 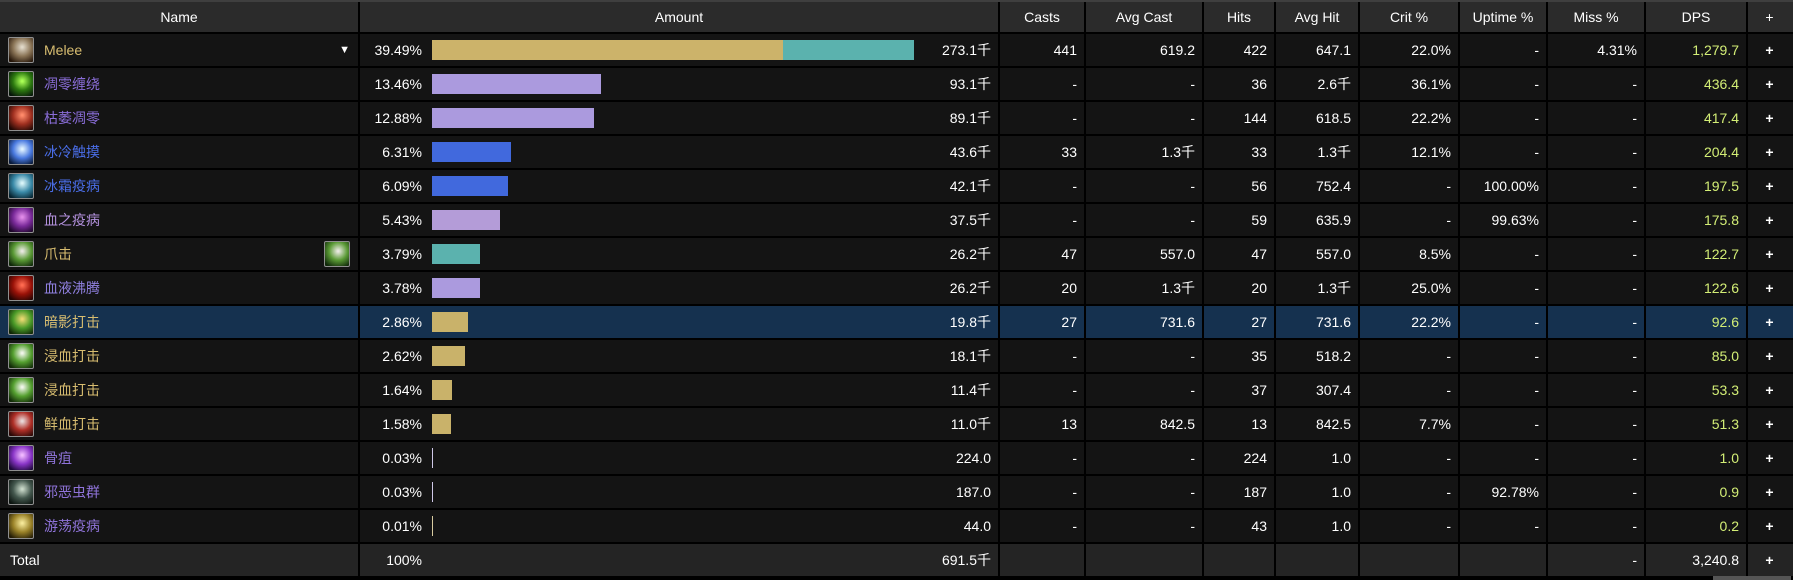 I want to click on hits-value: 20, so click(x=1240, y=288).